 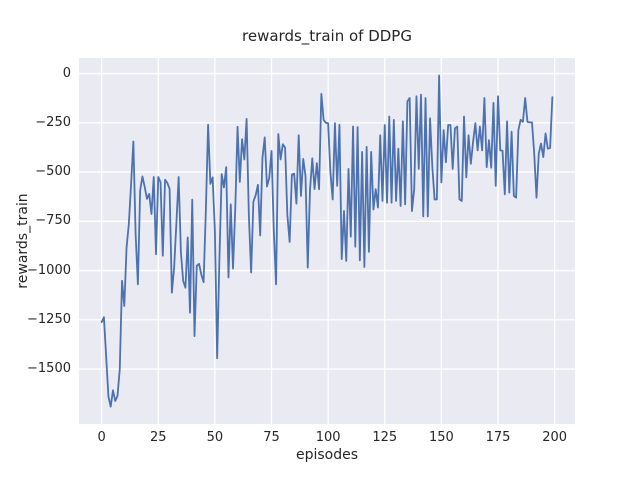 I want to click on x-tick-label: 150, so click(x=441, y=437).